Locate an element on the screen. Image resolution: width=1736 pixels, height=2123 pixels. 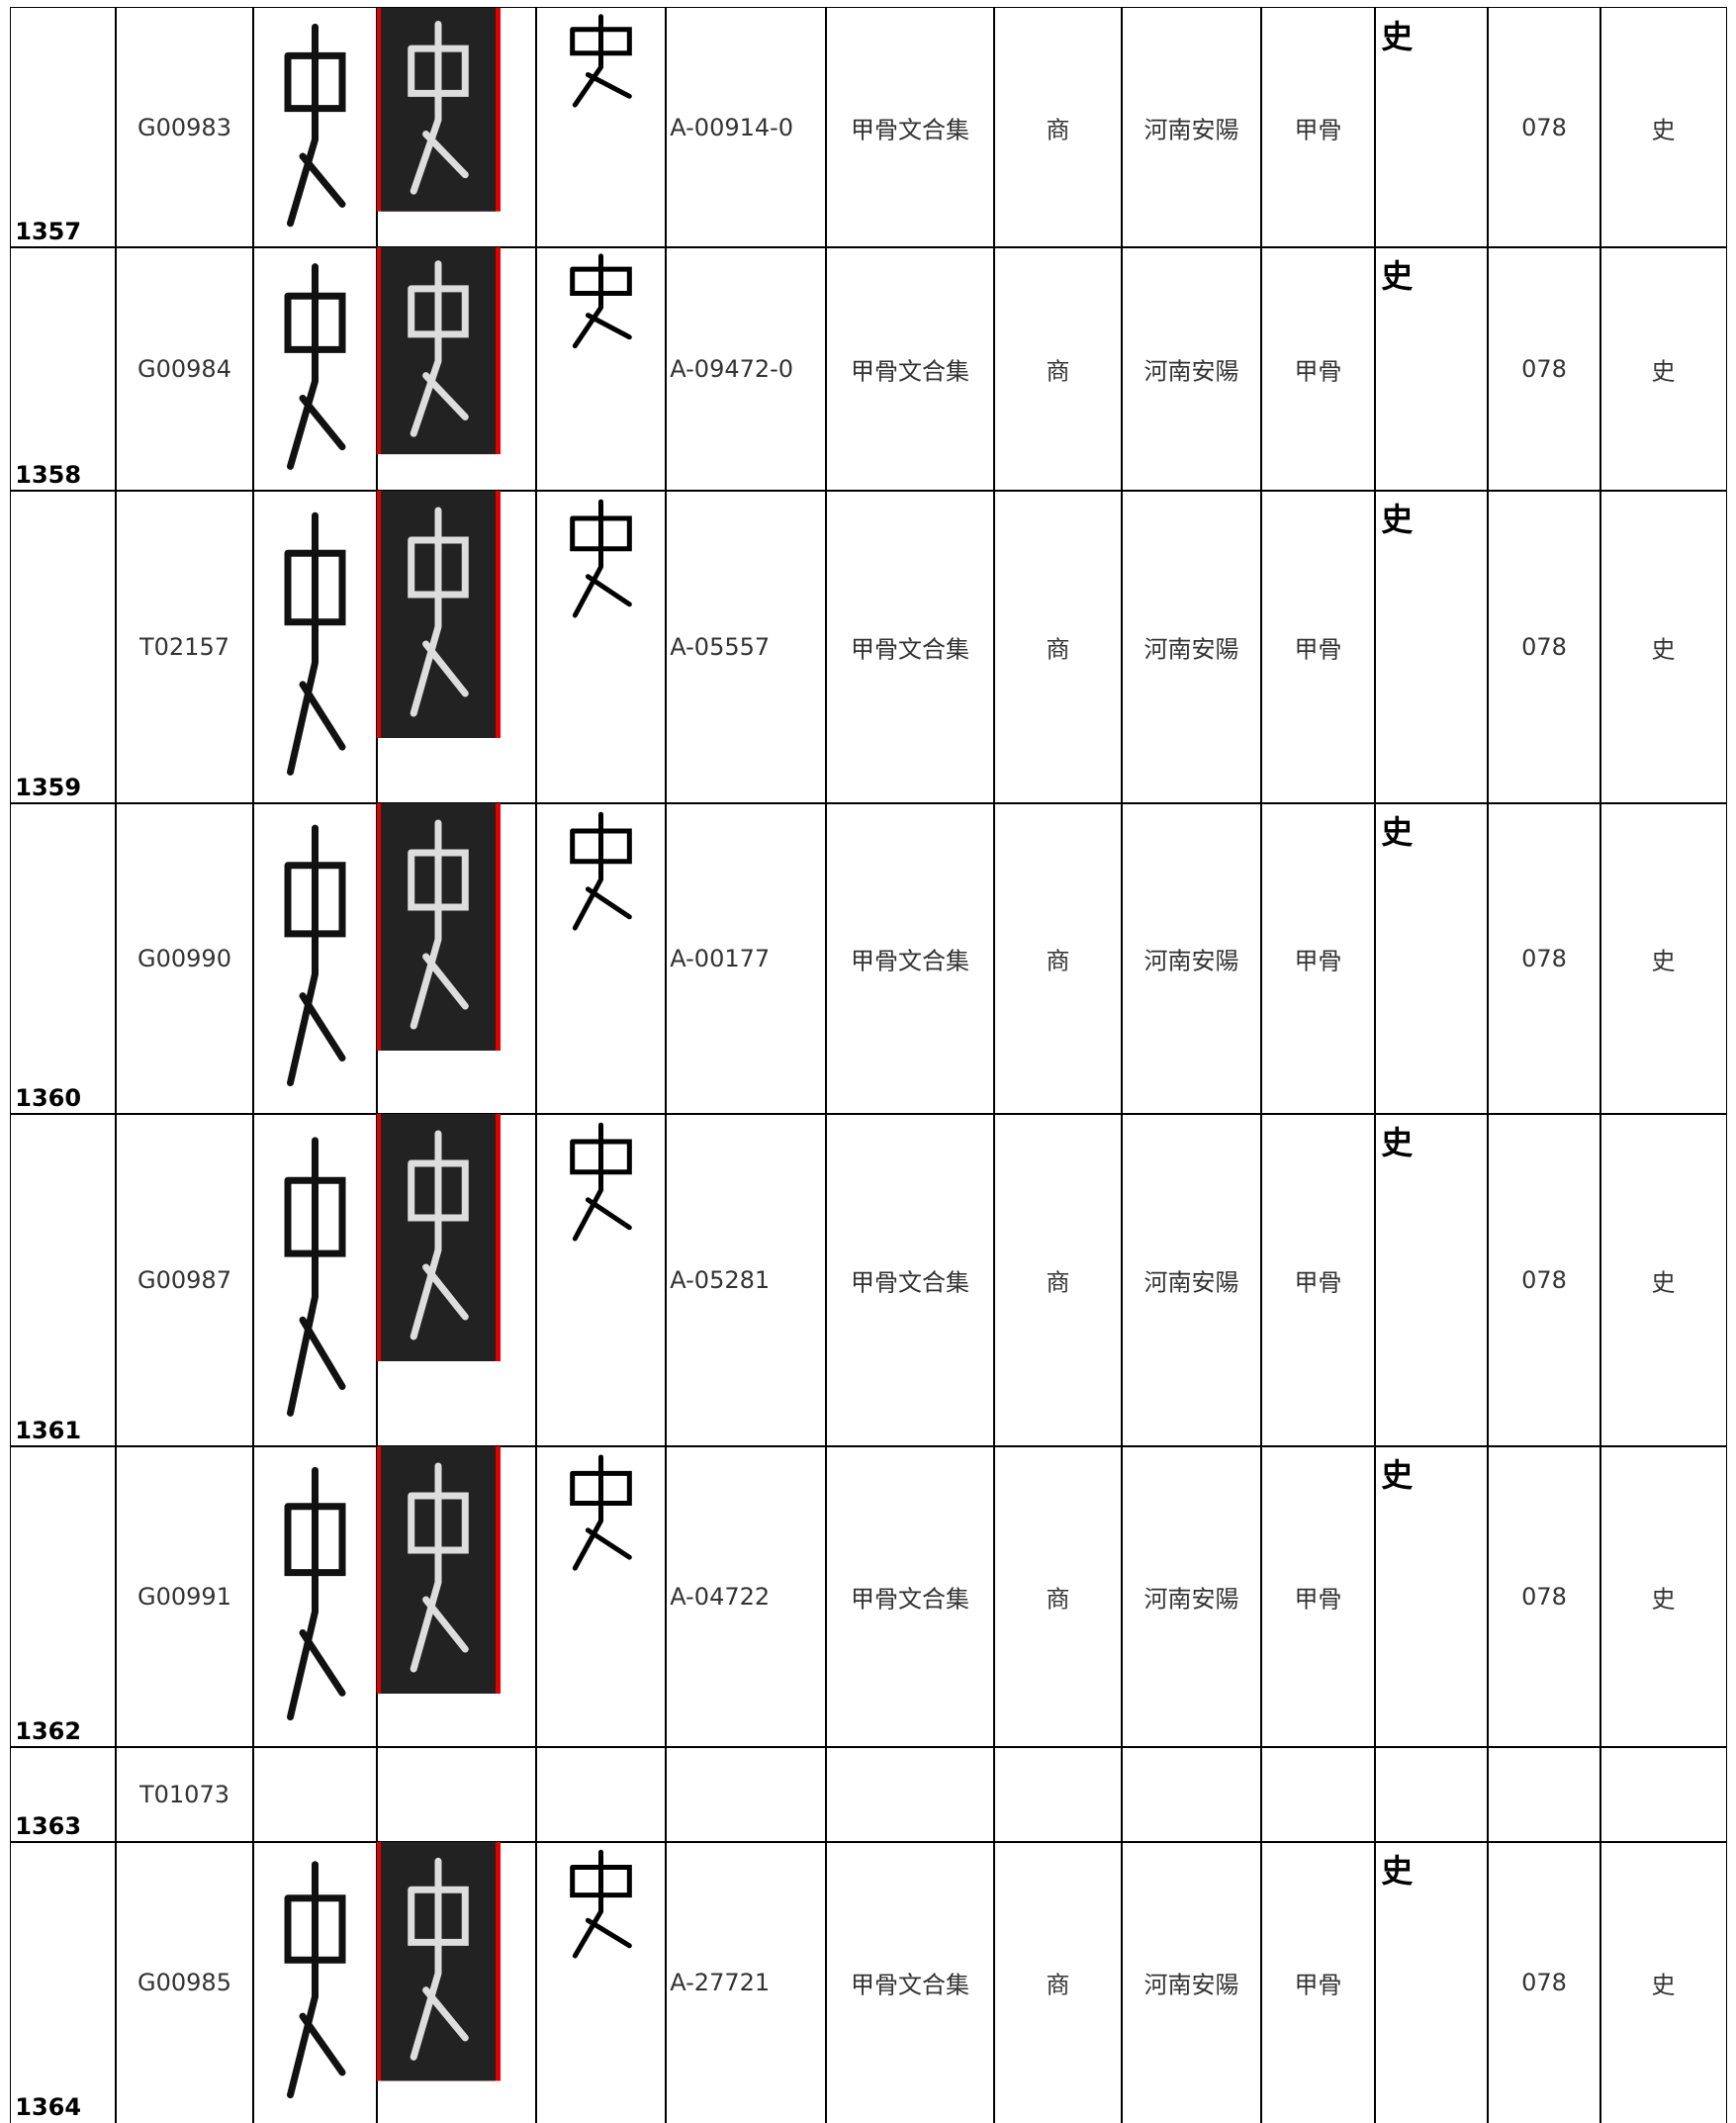
code: G00987 is located at coordinates (184, 1280).